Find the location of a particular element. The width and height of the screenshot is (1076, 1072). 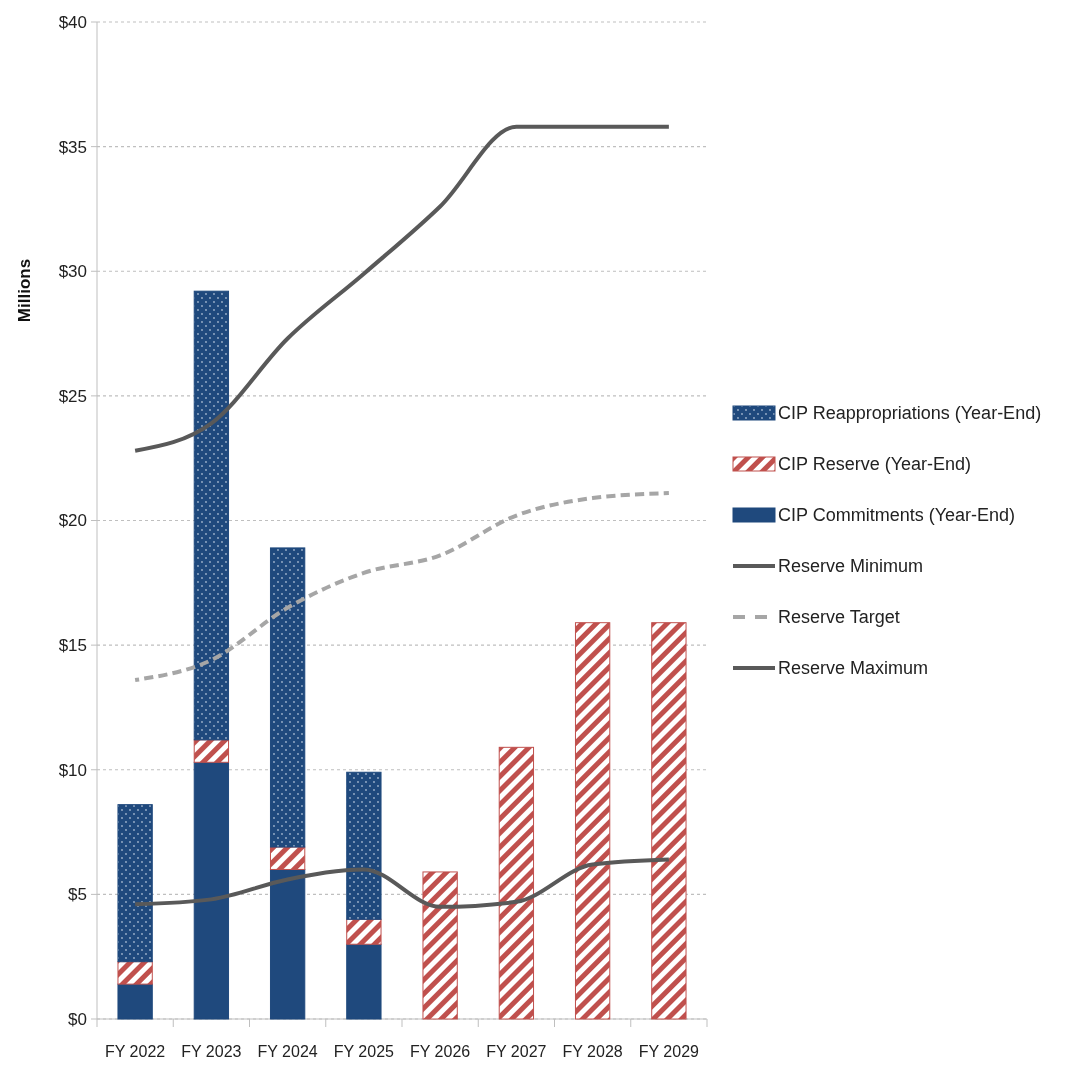

x-tick-label: FY 2029 is located at coordinates (669, 1051).